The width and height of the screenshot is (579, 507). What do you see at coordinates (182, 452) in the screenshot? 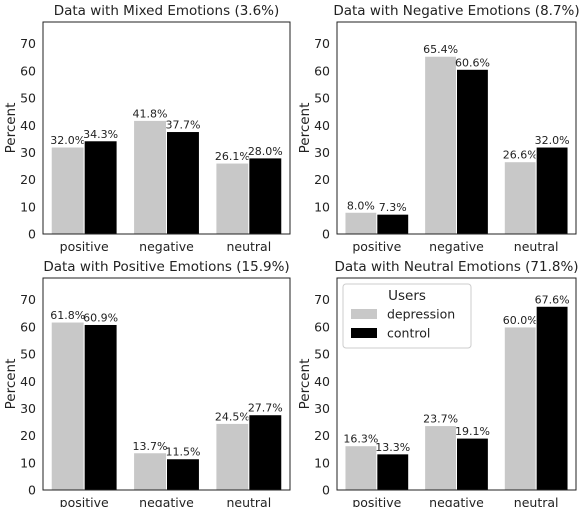
I see `bar-value-label: 11.5%` at bounding box center [182, 452].